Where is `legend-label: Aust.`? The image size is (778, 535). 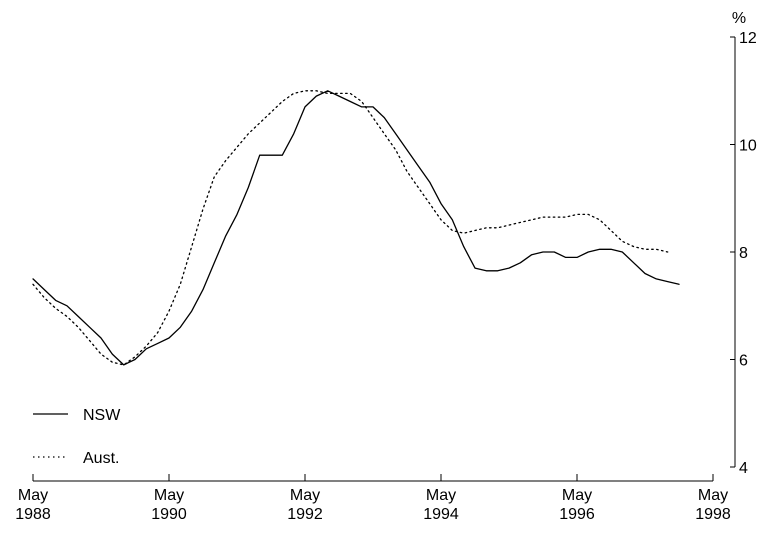
legend-label: Aust. is located at coordinates (101, 458).